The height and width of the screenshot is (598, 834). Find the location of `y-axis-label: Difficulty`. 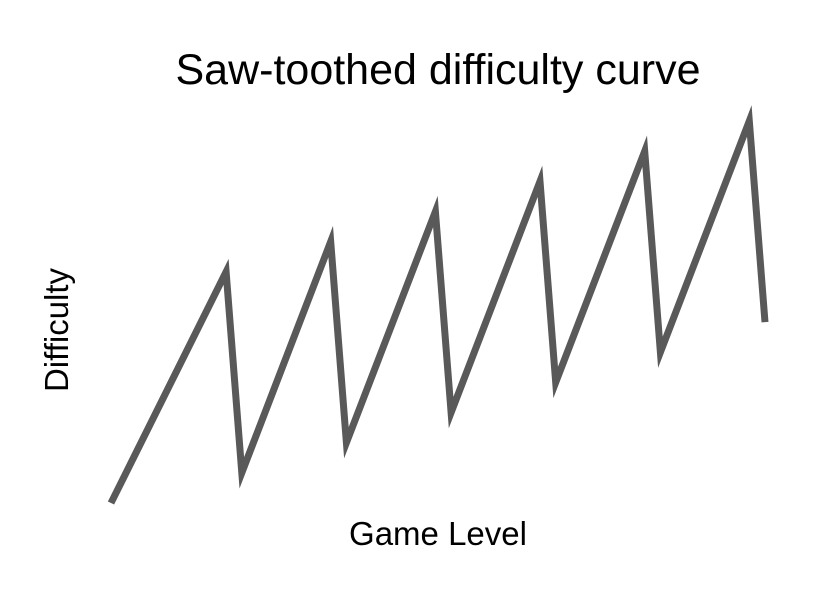

y-axis-label: Difficulty is located at coordinates (56, 330).